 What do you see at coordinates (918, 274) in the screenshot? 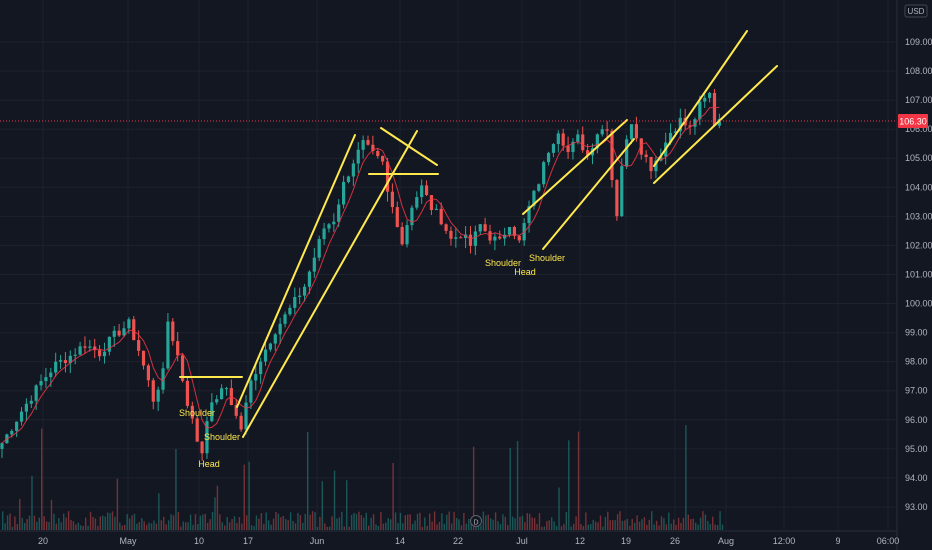
I see `y-tick-label: 101.00` at bounding box center [918, 274].